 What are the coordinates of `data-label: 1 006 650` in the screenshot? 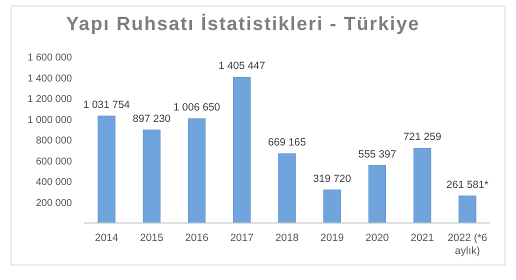 It's located at (196, 108).